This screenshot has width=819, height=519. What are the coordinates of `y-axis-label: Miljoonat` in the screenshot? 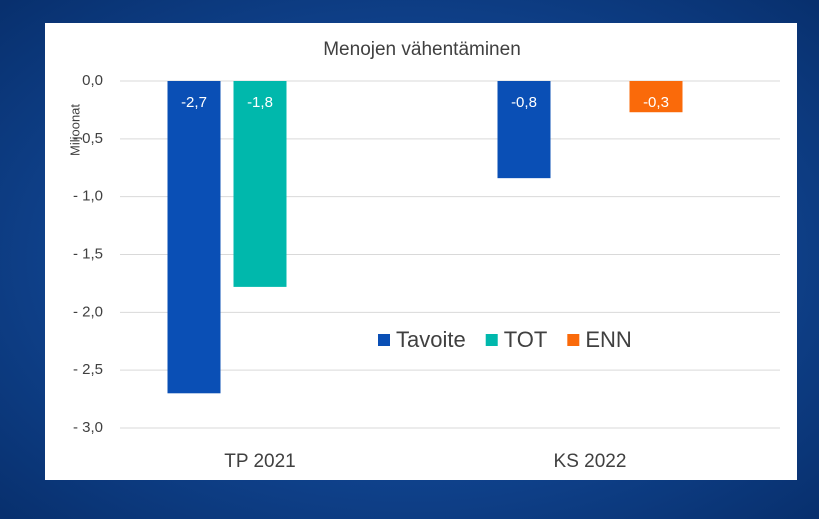 It's located at (74, 130).